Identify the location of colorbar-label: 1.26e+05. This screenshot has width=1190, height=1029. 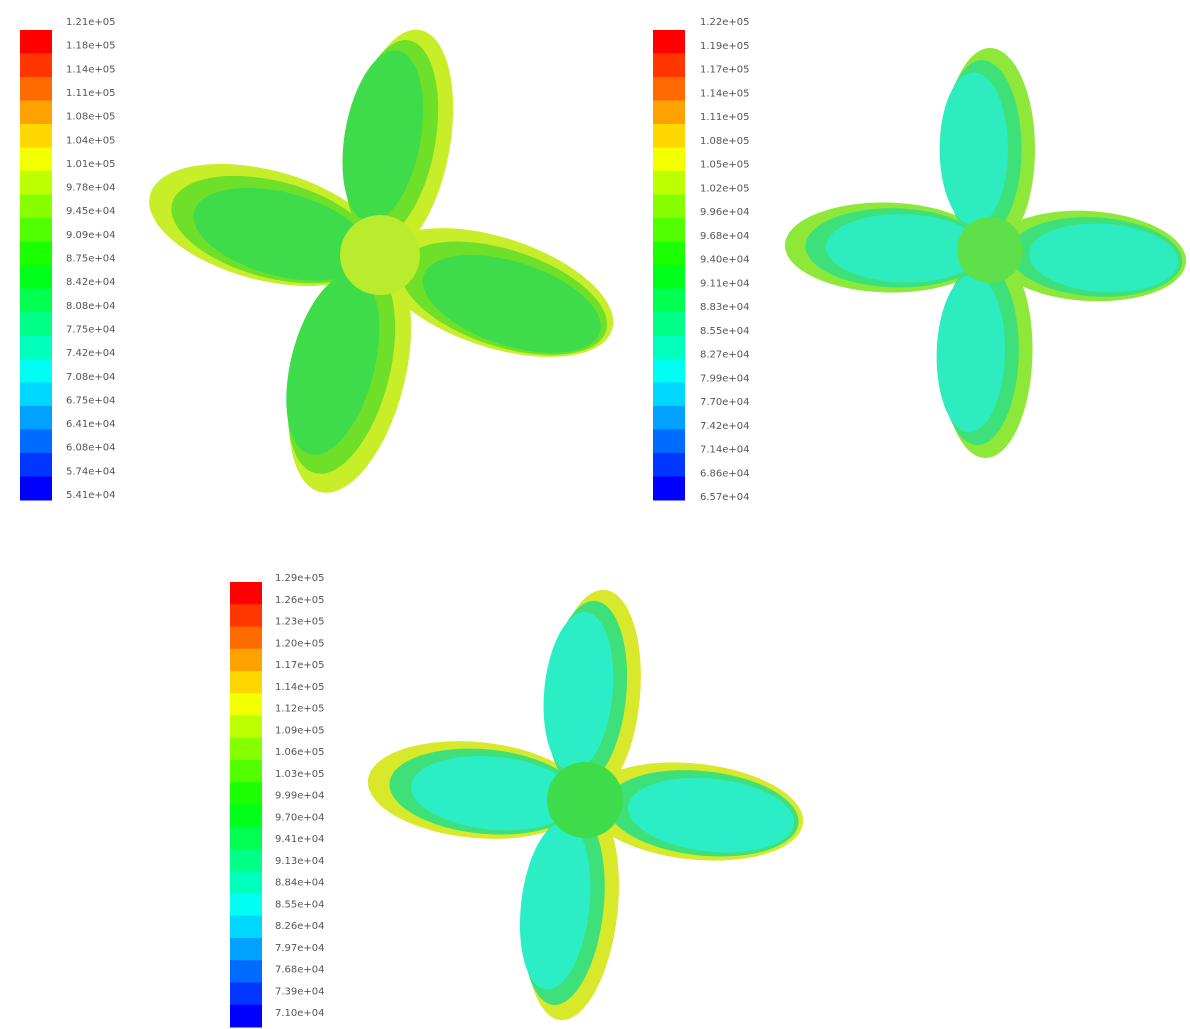
(300, 600).